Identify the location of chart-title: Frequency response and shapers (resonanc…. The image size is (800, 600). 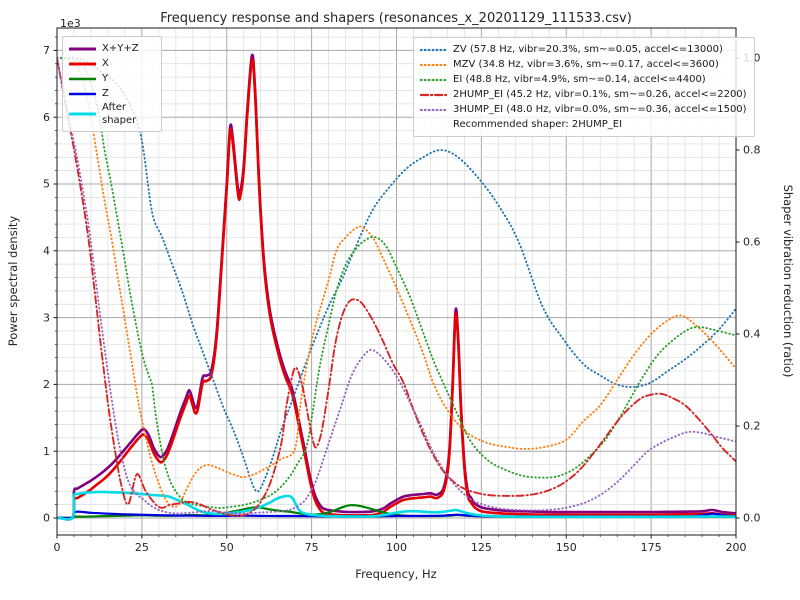
(396, 18).